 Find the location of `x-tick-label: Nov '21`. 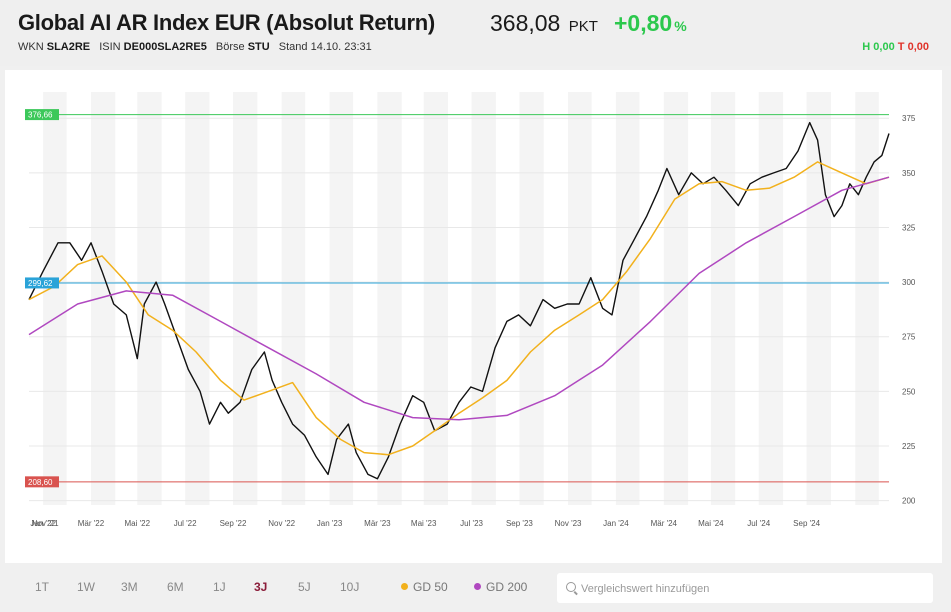

x-tick-label: Nov '21 is located at coordinates (45, 523).